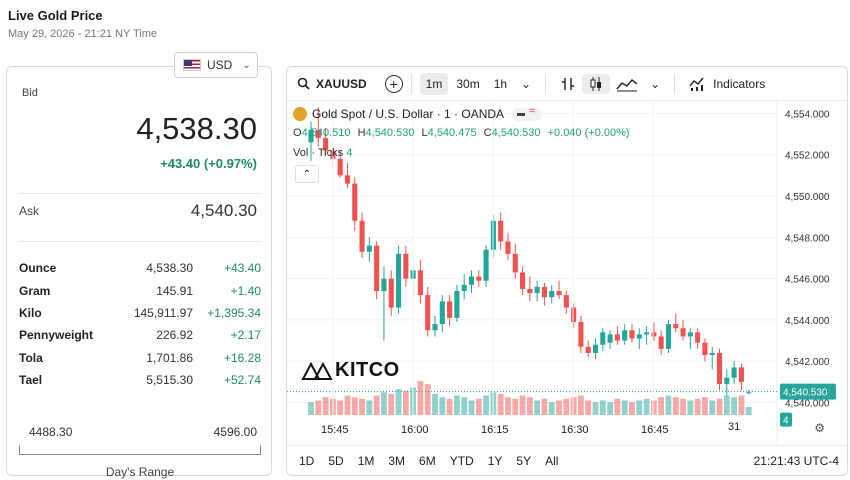 This screenshot has width=850, height=480. Describe the element at coordinates (526, 83) in the screenshot. I see `interval-dropdown-icon: ⌄` at that location.